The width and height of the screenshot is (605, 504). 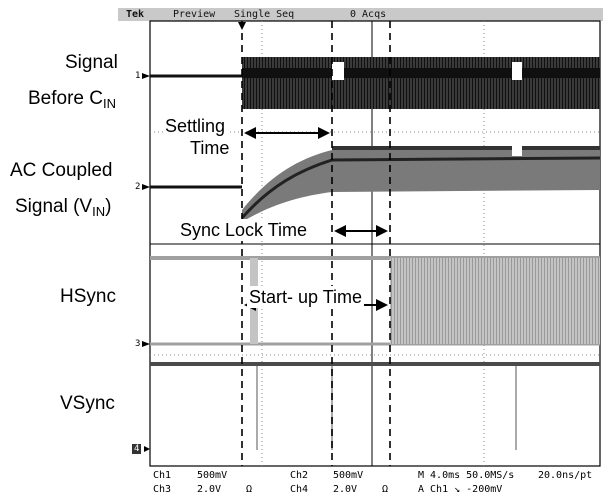 What do you see at coordinates (385, 489) in the screenshot?
I see `status-ch4-coupling: Ω` at bounding box center [385, 489].